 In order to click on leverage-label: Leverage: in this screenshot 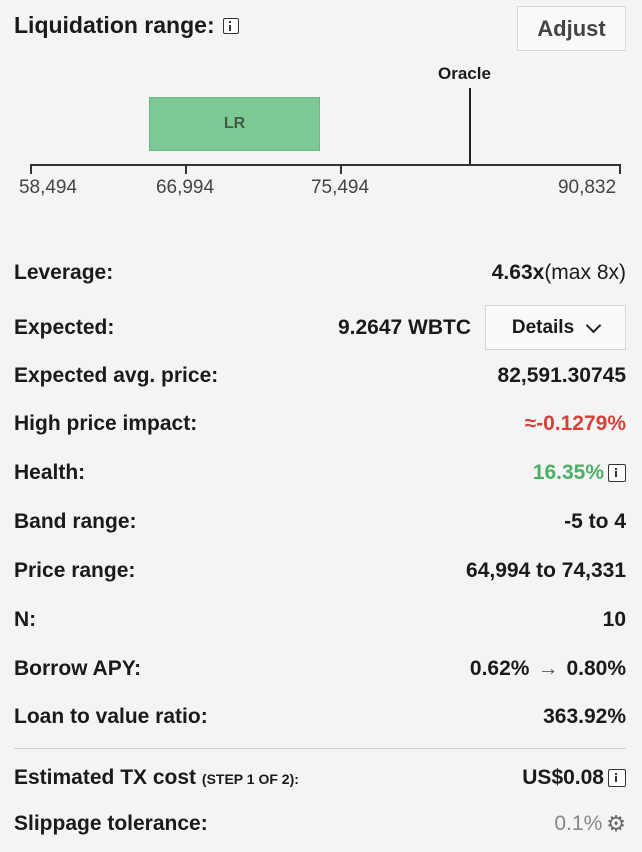, I will do `click(64, 272)`.